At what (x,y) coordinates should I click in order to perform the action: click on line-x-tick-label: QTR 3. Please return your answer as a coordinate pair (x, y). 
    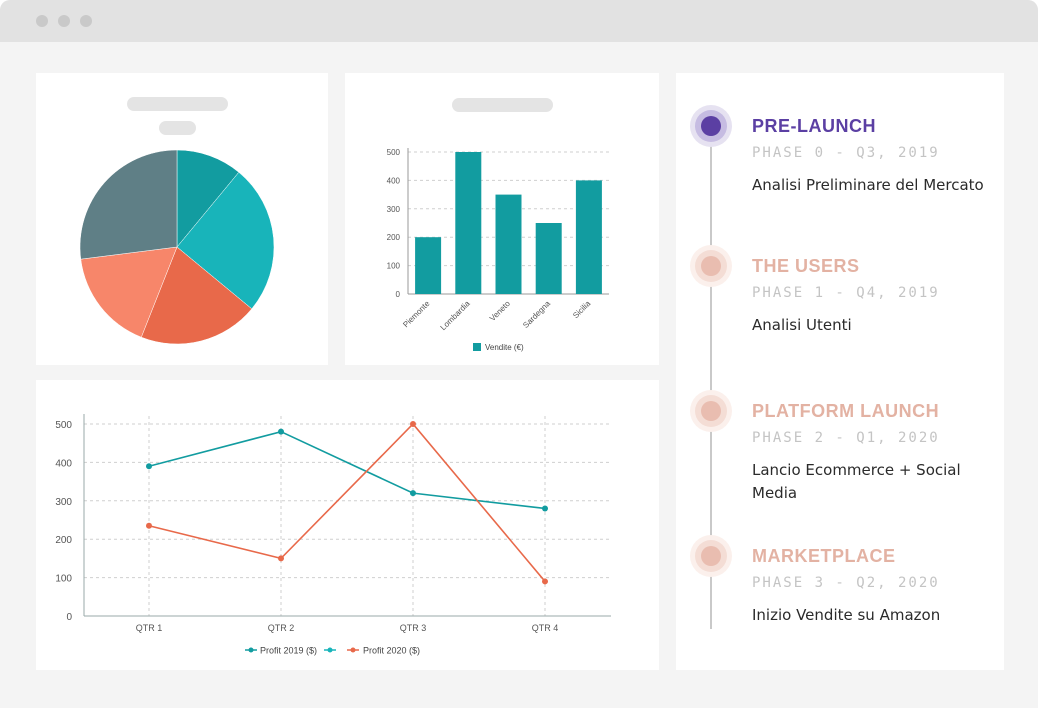
    Looking at the image, I should click on (413, 628).